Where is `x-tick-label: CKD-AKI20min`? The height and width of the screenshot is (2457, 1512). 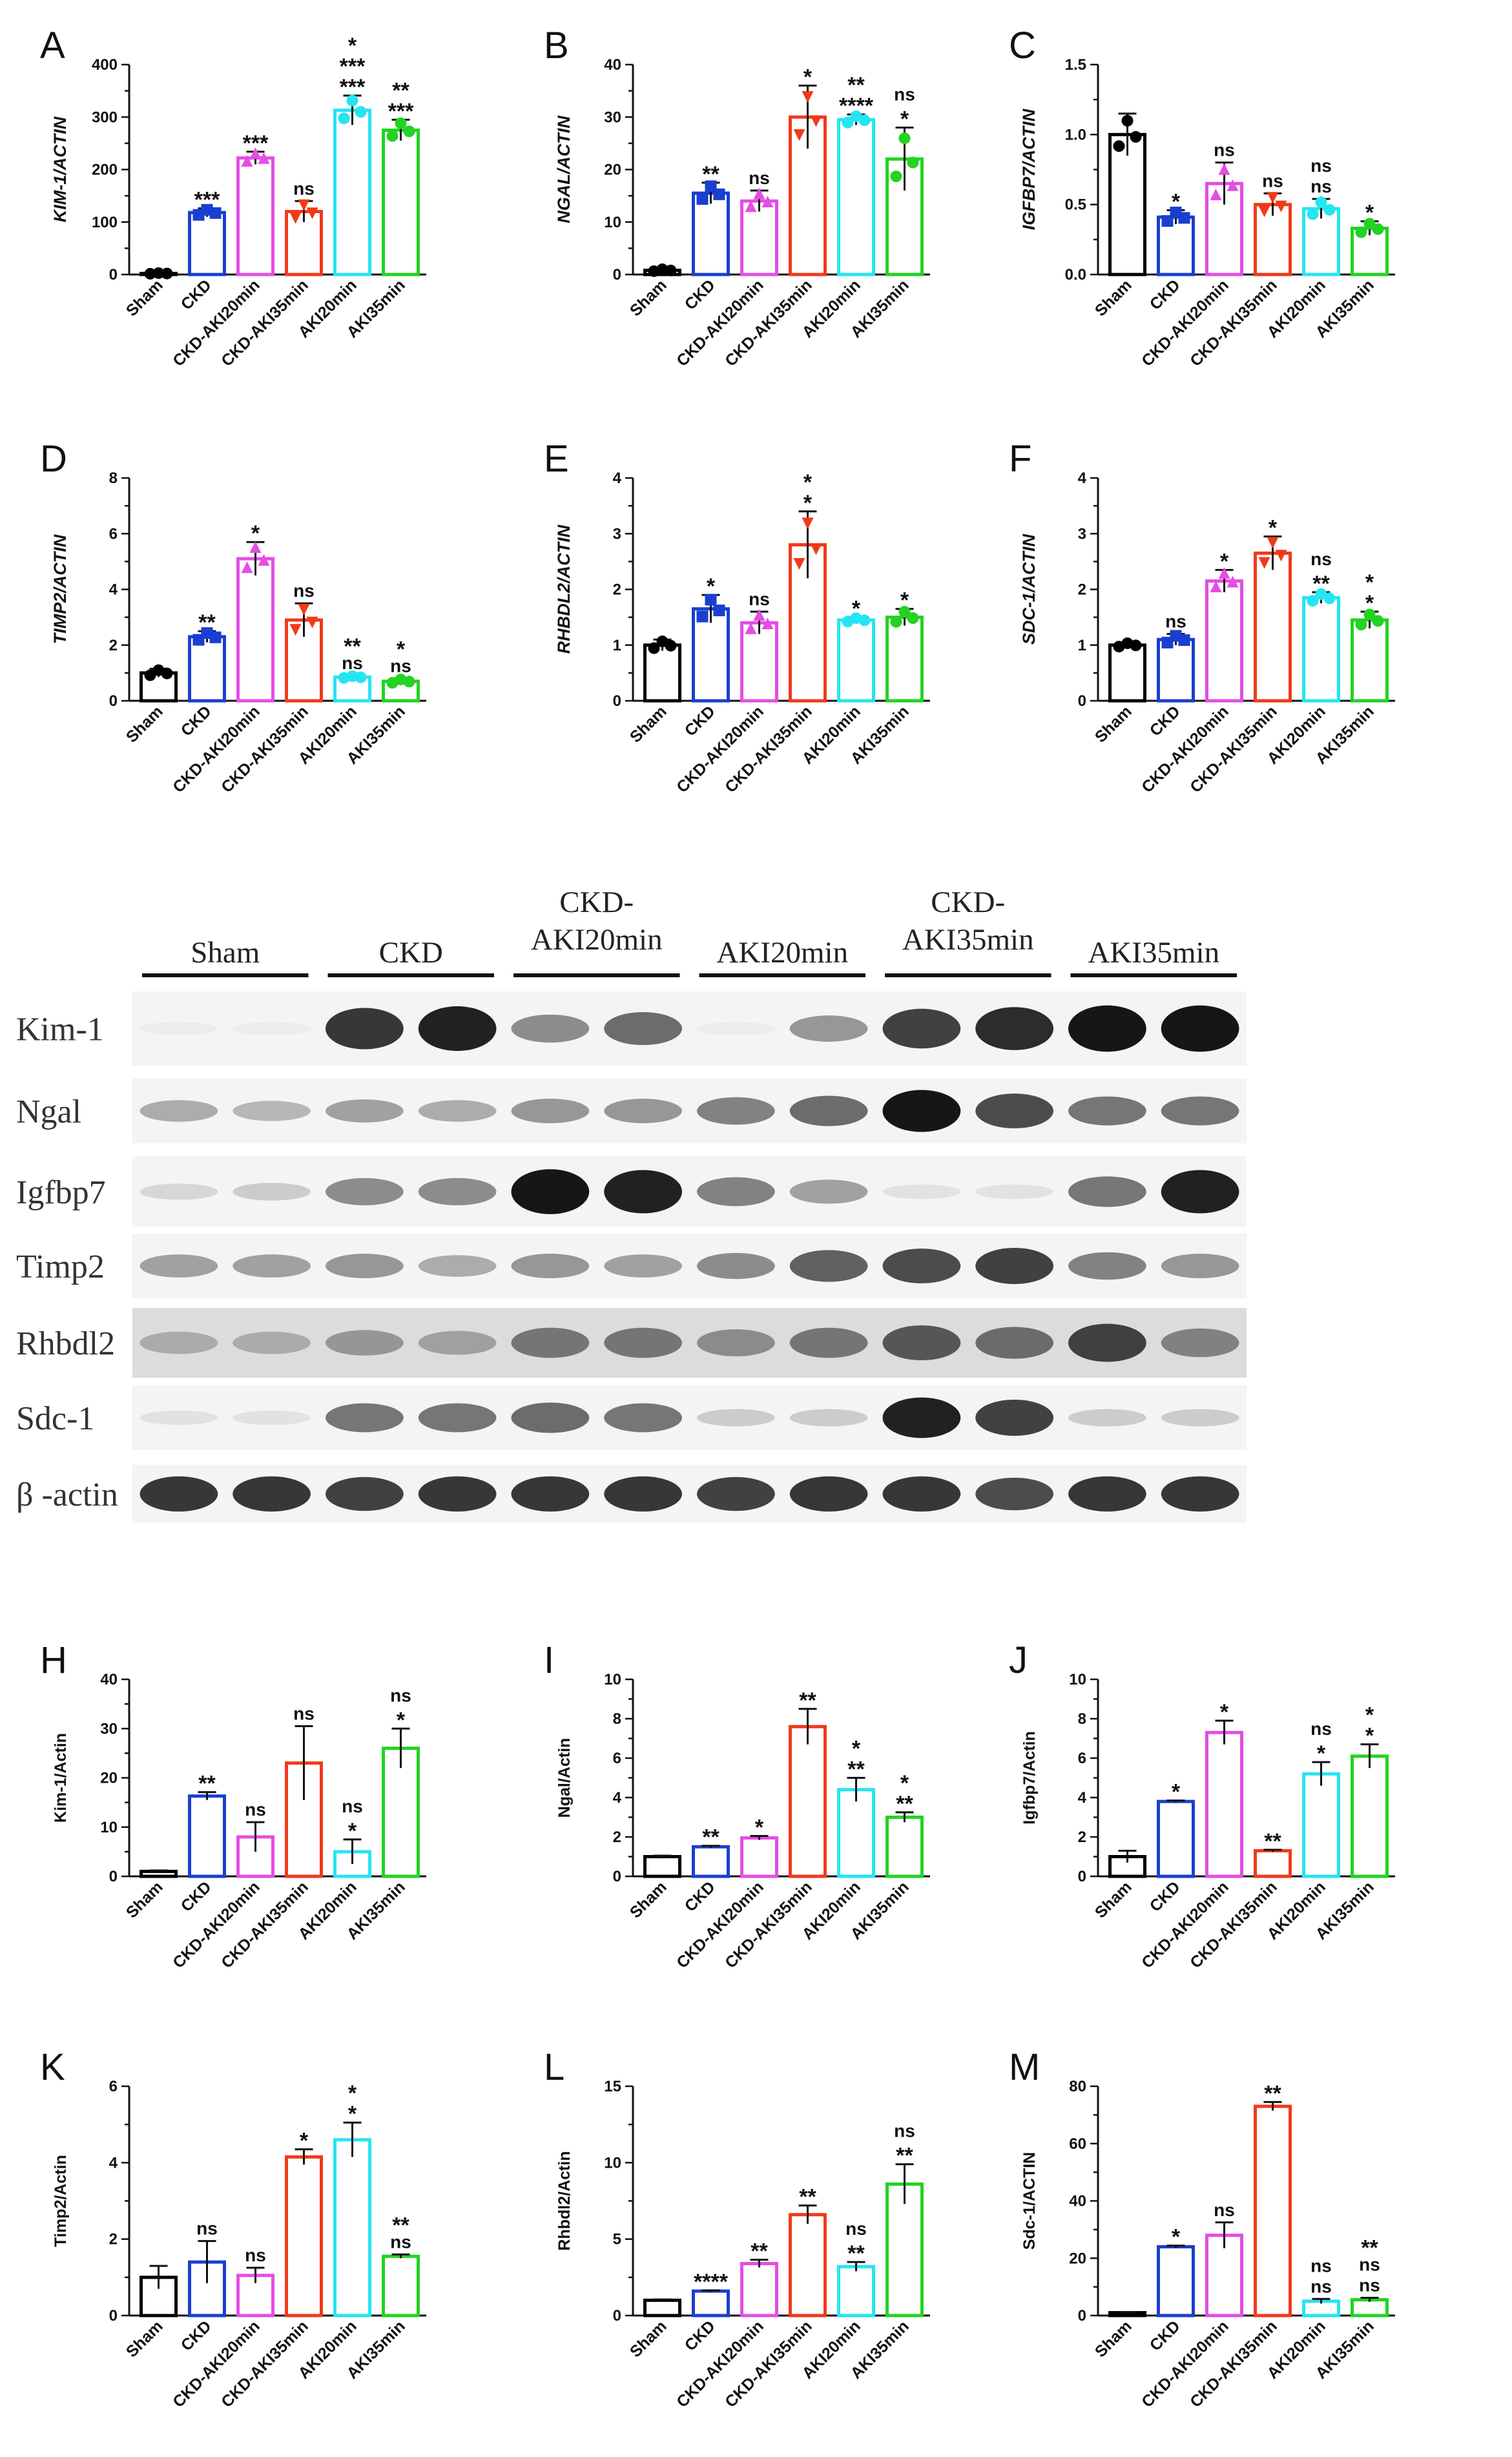
x-tick-label: CKD-AKI20min is located at coordinates (720, 2364).